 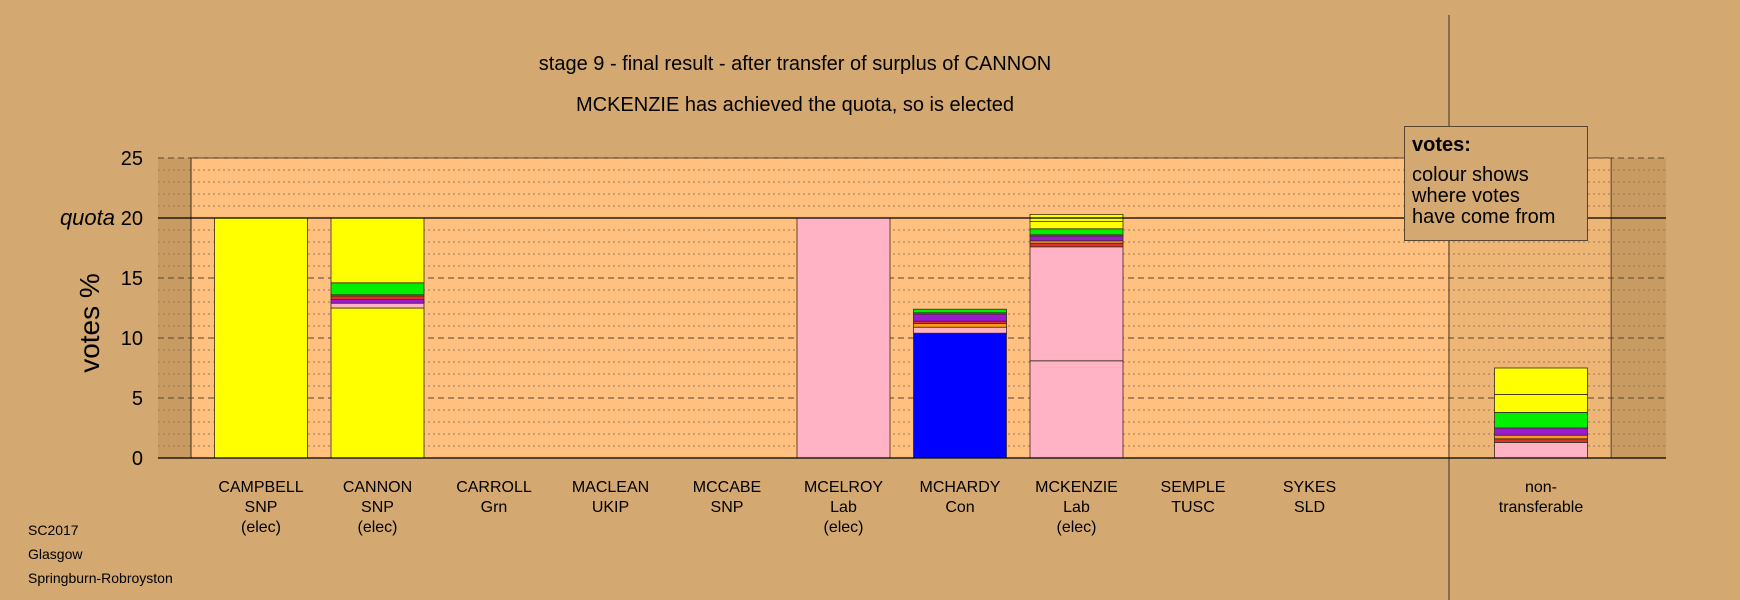 What do you see at coordinates (1541, 507) in the screenshot?
I see `nontransferable-label-line: transferable` at bounding box center [1541, 507].